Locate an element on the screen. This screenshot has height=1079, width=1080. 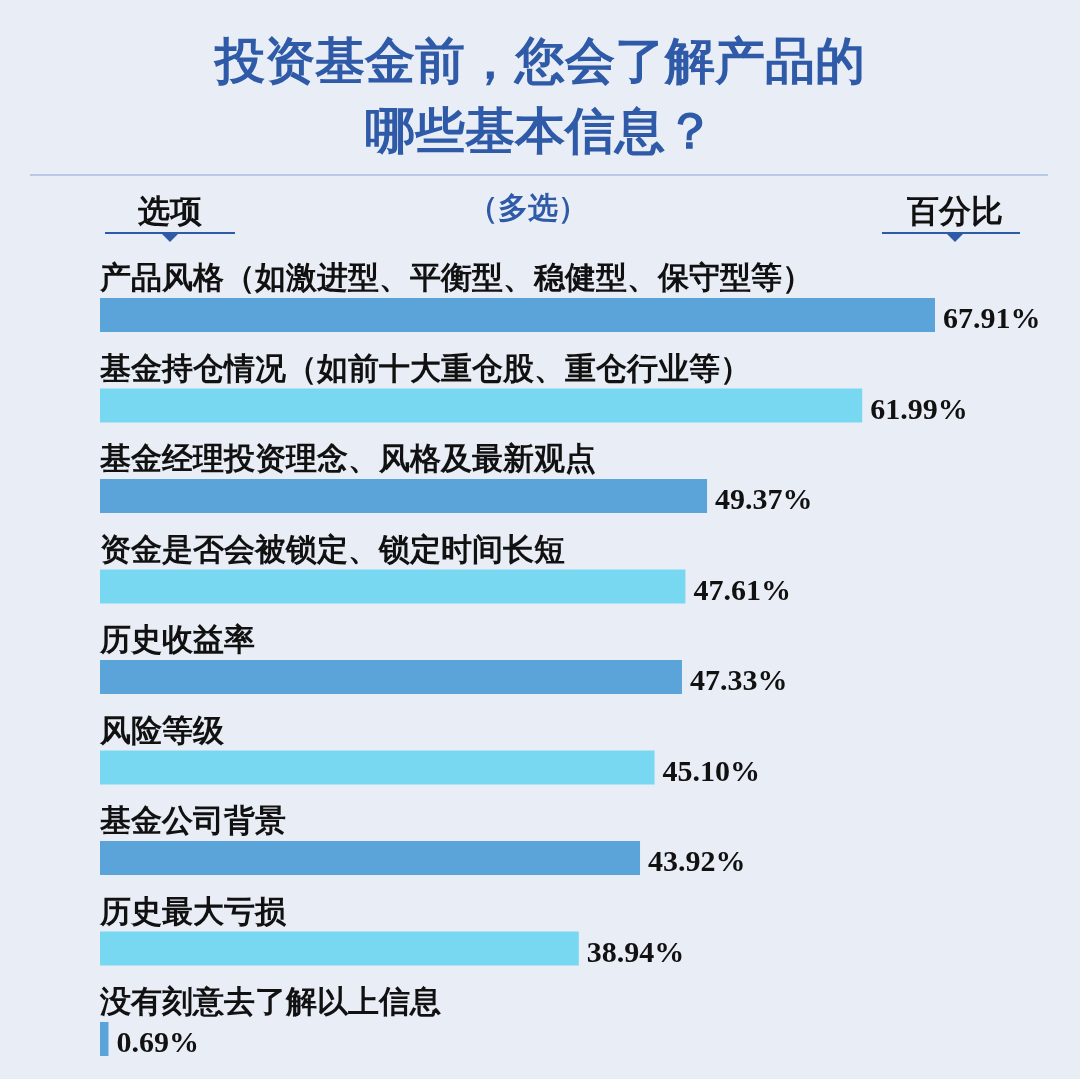
data-label: 49.37% is located at coordinates (764, 498).